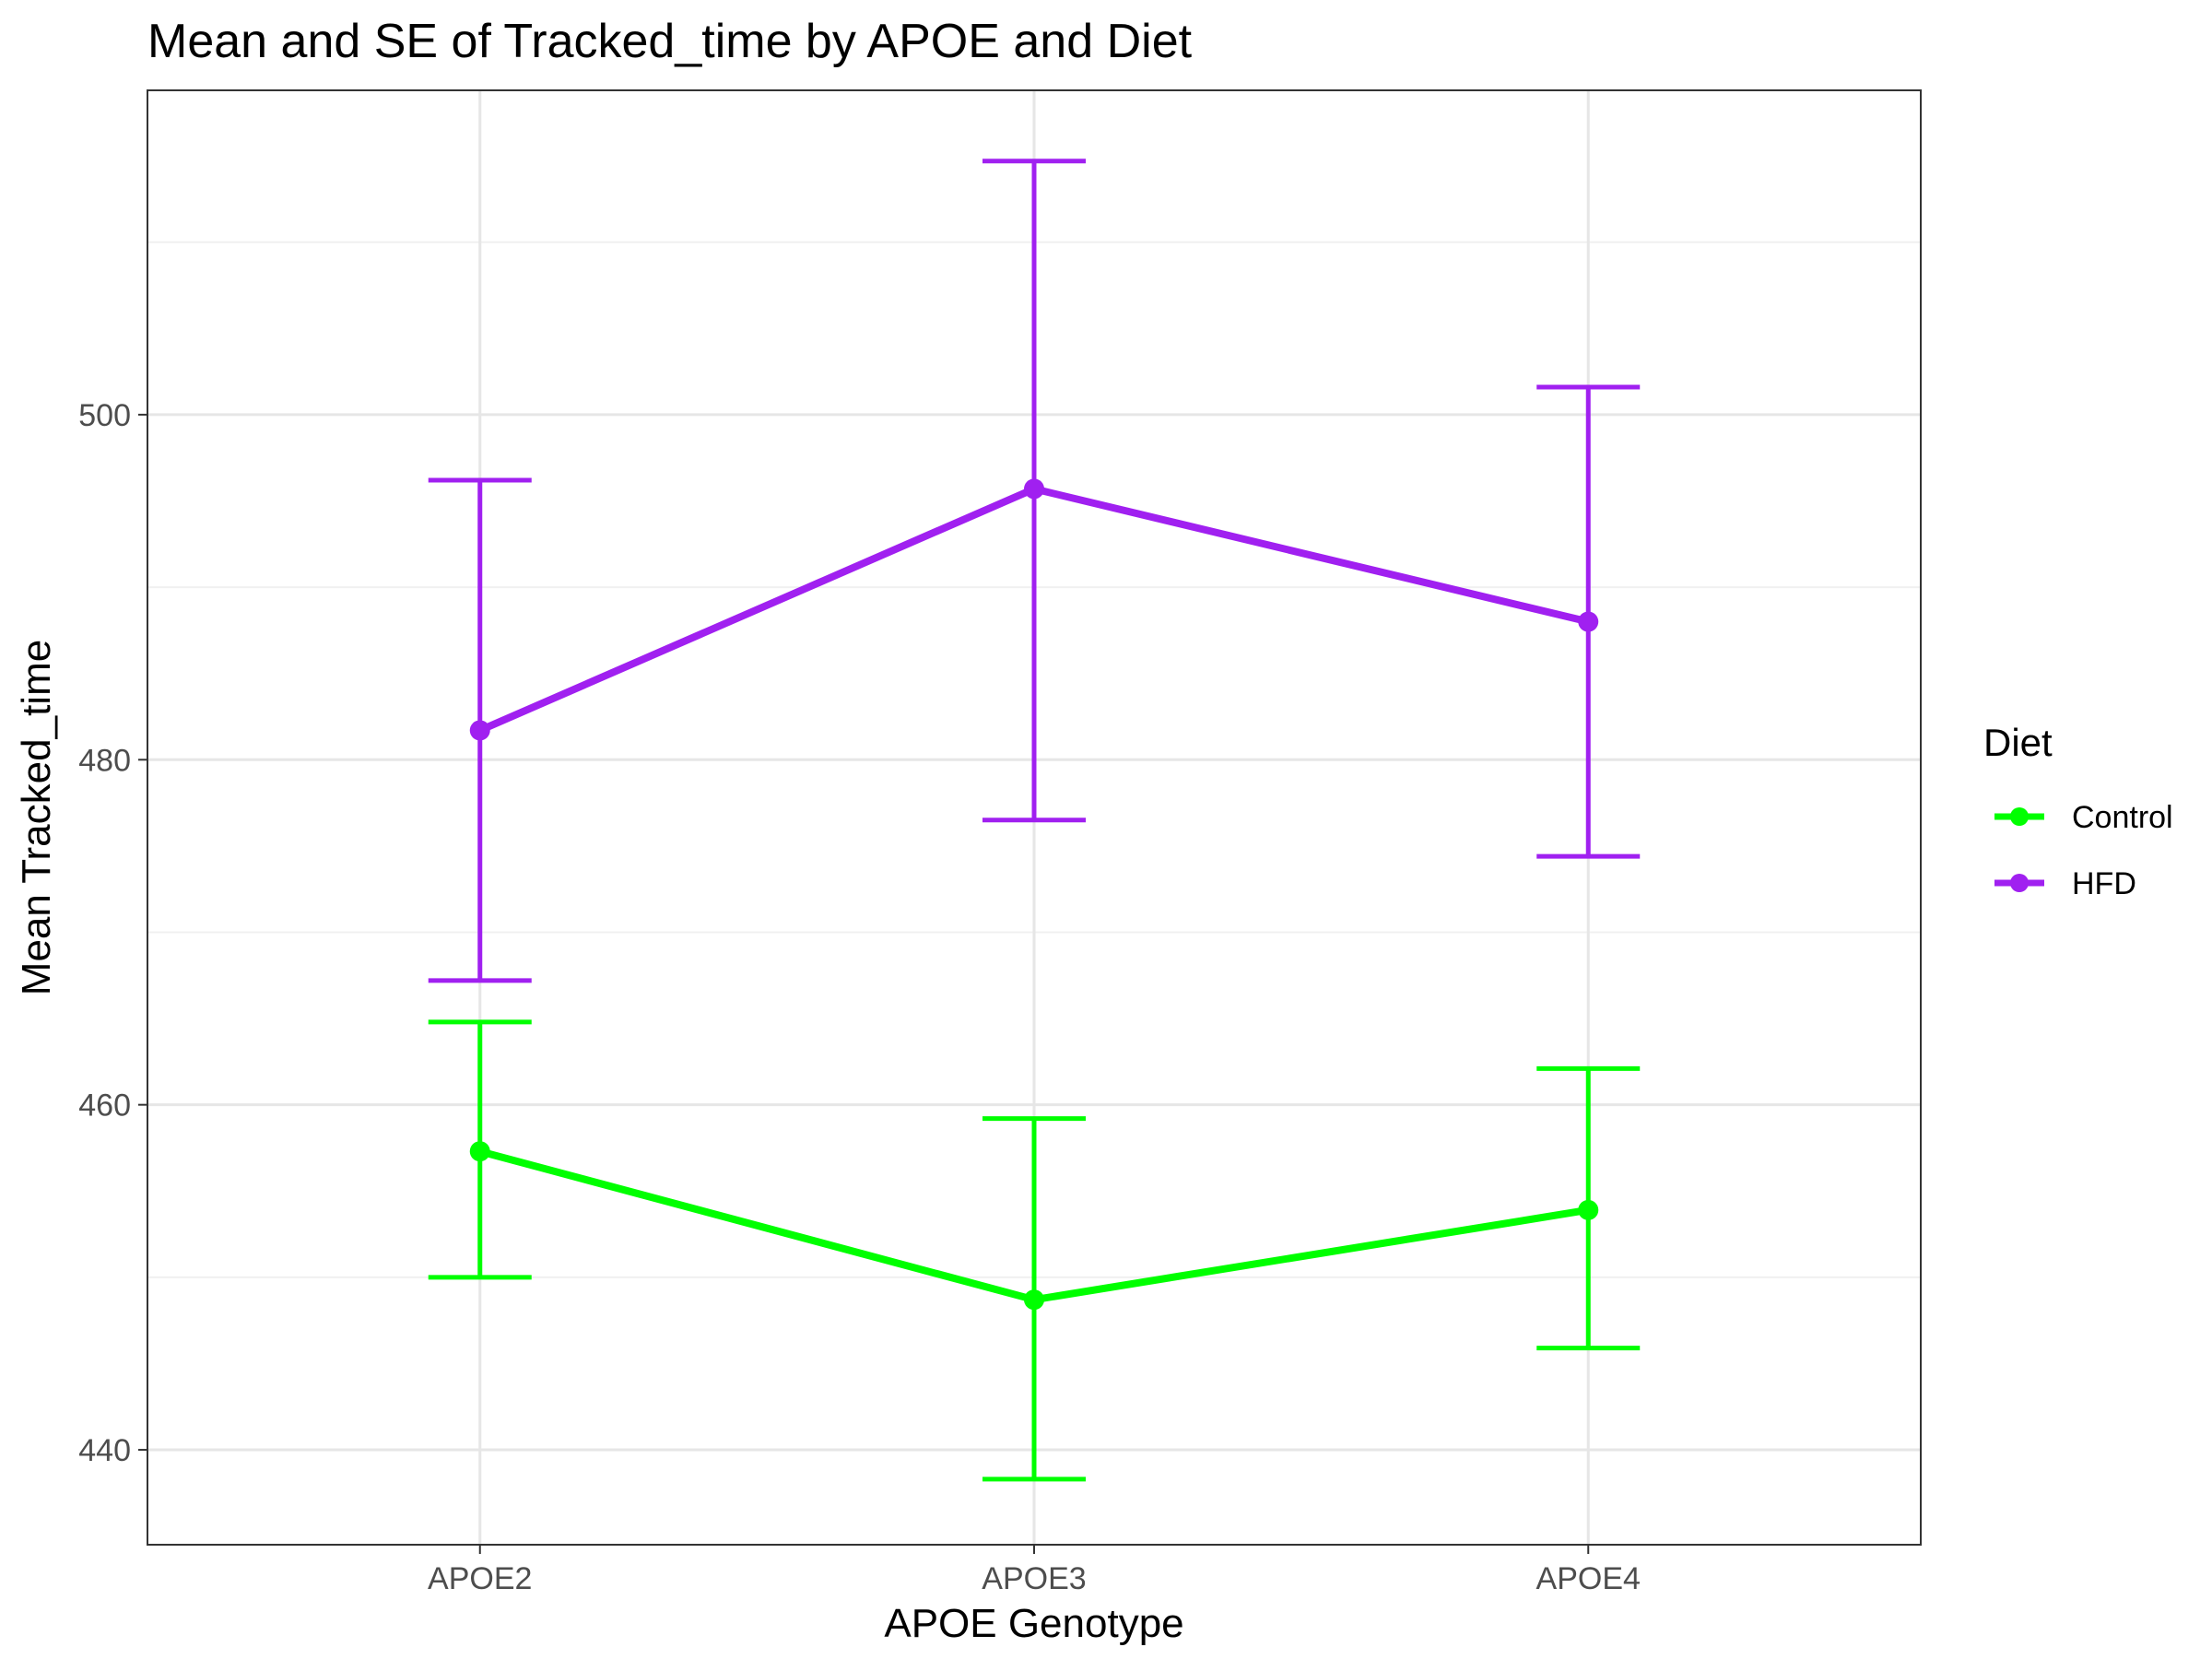 The height and width of the screenshot is (1659, 2212). Describe the element at coordinates (104, 1450) in the screenshot. I see `y-tick-label: 440` at that location.